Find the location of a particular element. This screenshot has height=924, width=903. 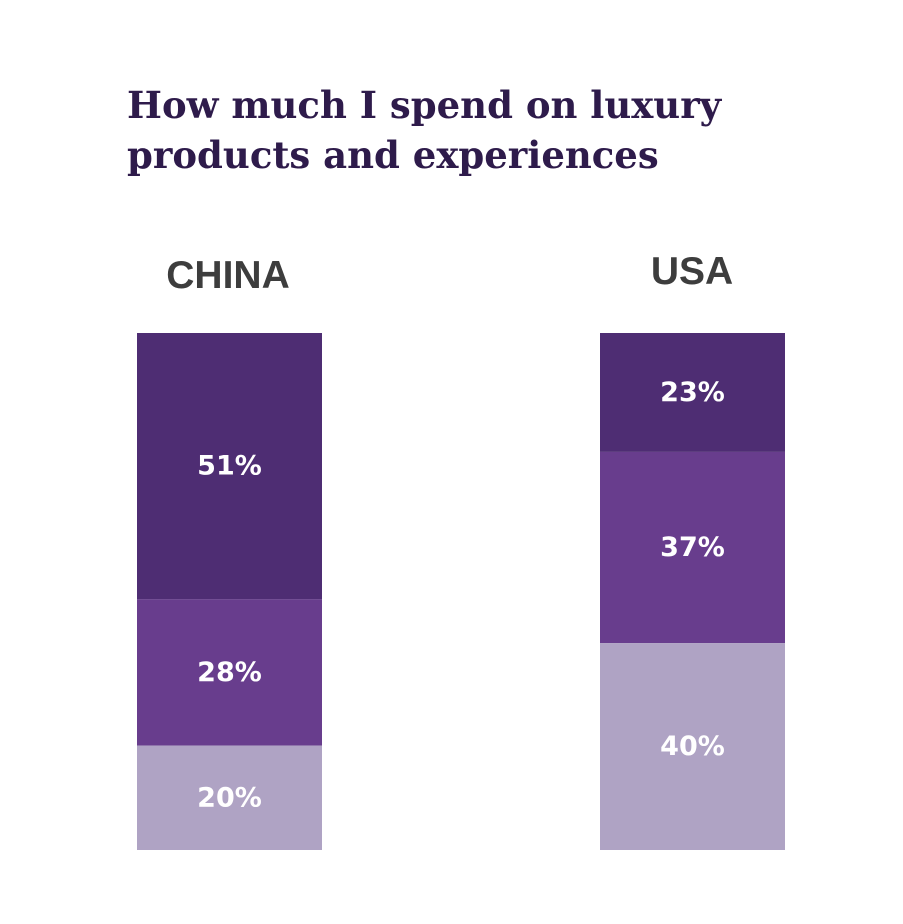

data-label-usa-3: 40% is located at coordinates (692, 746).